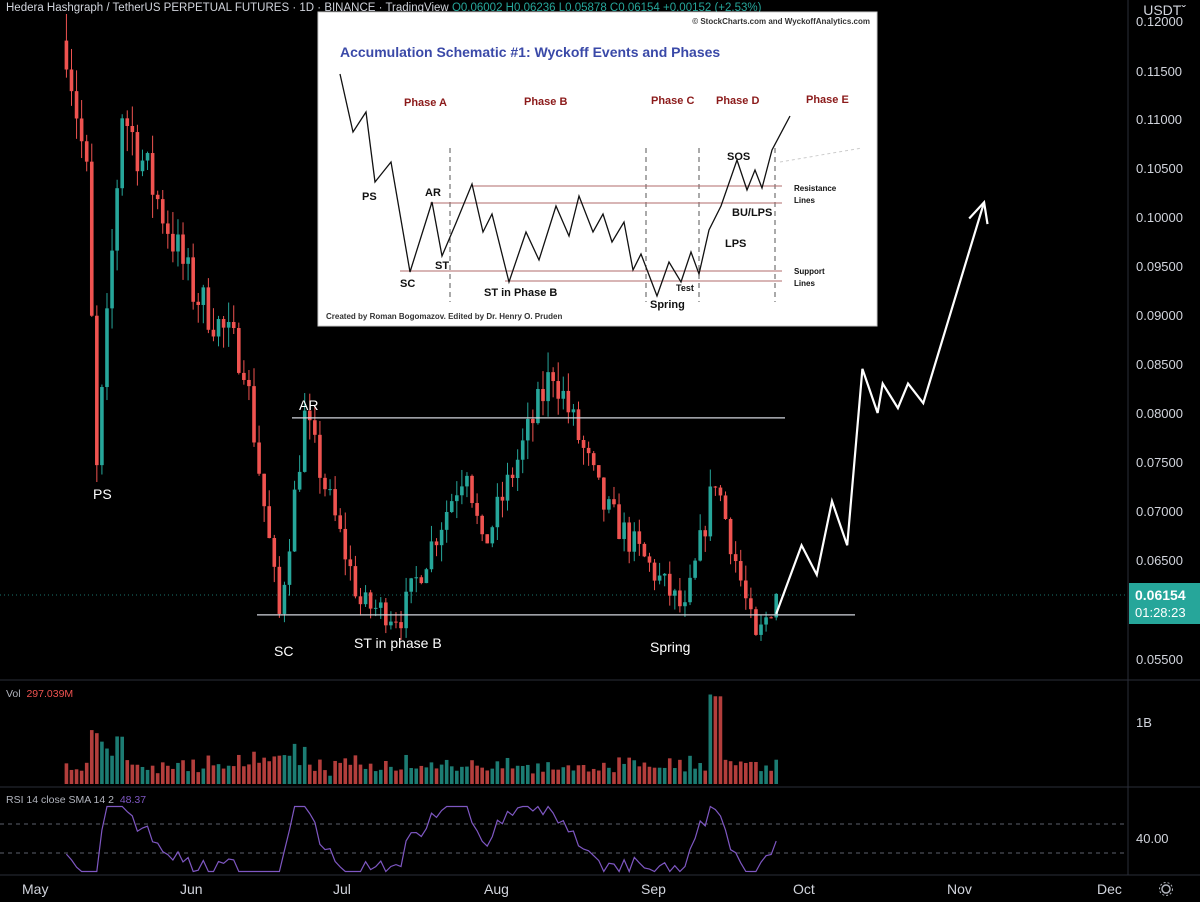 This screenshot has width=1200, height=902. What do you see at coordinates (530, 8) in the screenshot?
I see `ohlc-high: H0.06236` at bounding box center [530, 8].